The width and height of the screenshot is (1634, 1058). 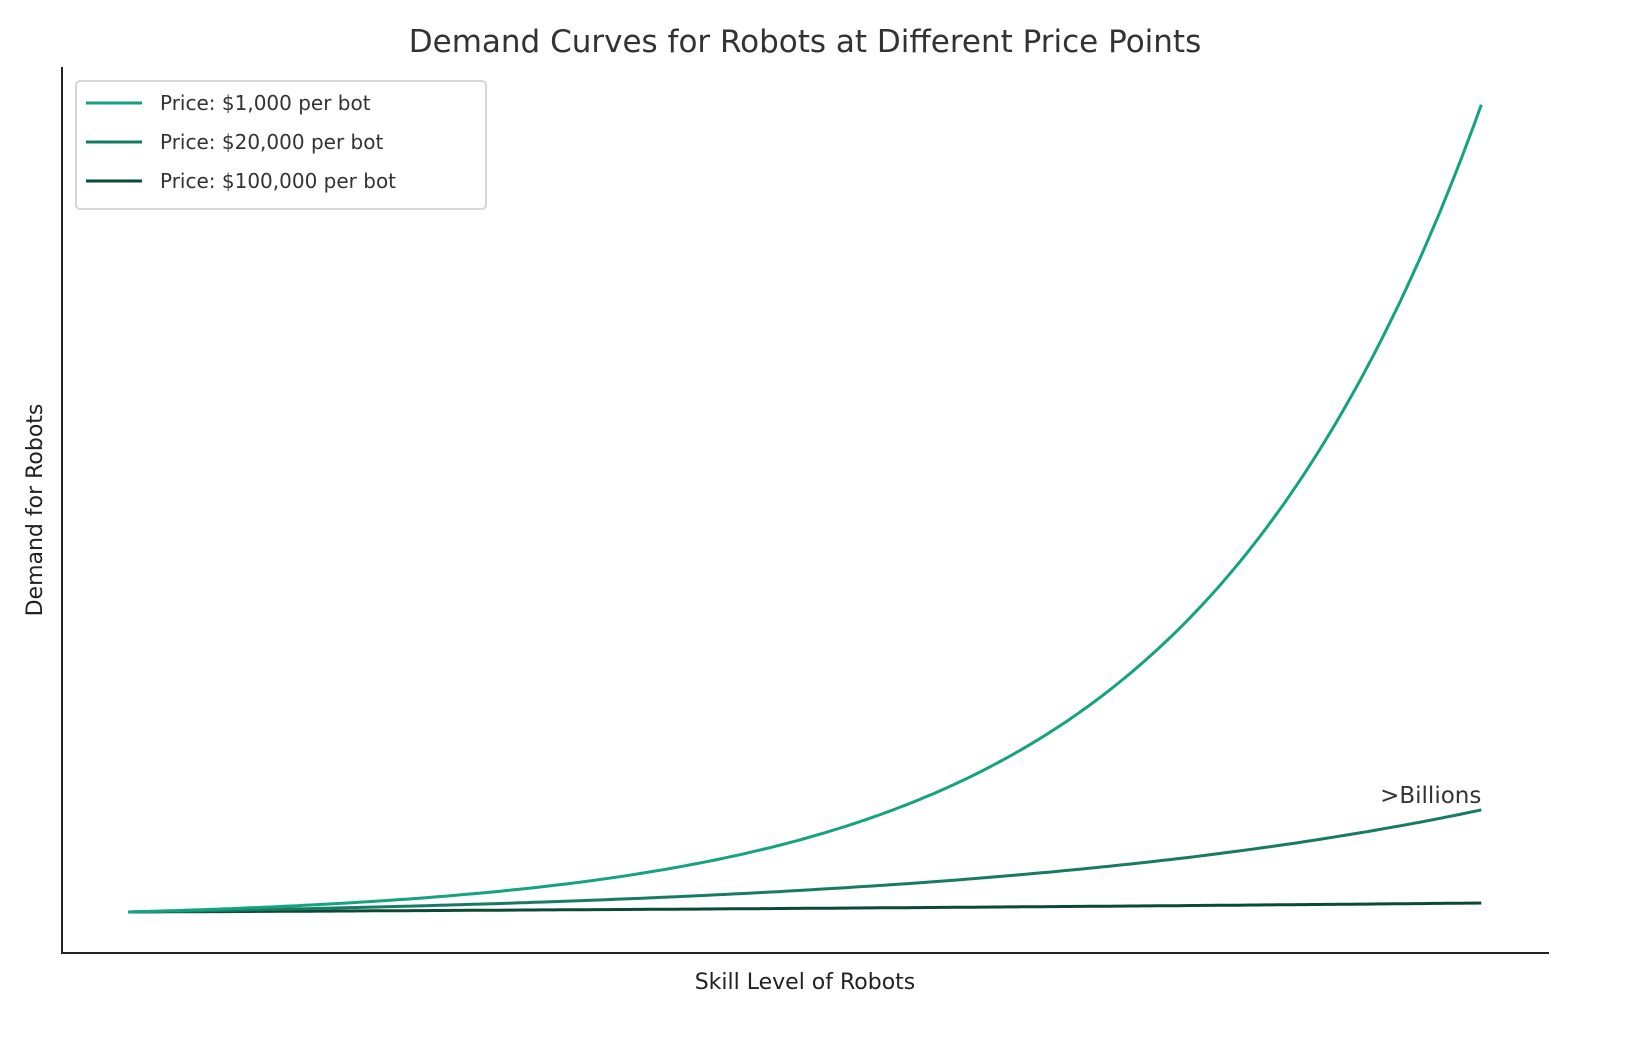 What do you see at coordinates (265, 103) in the screenshot?
I see `legend-label-1: Price: $1,000 per bot` at bounding box center [265, 103].